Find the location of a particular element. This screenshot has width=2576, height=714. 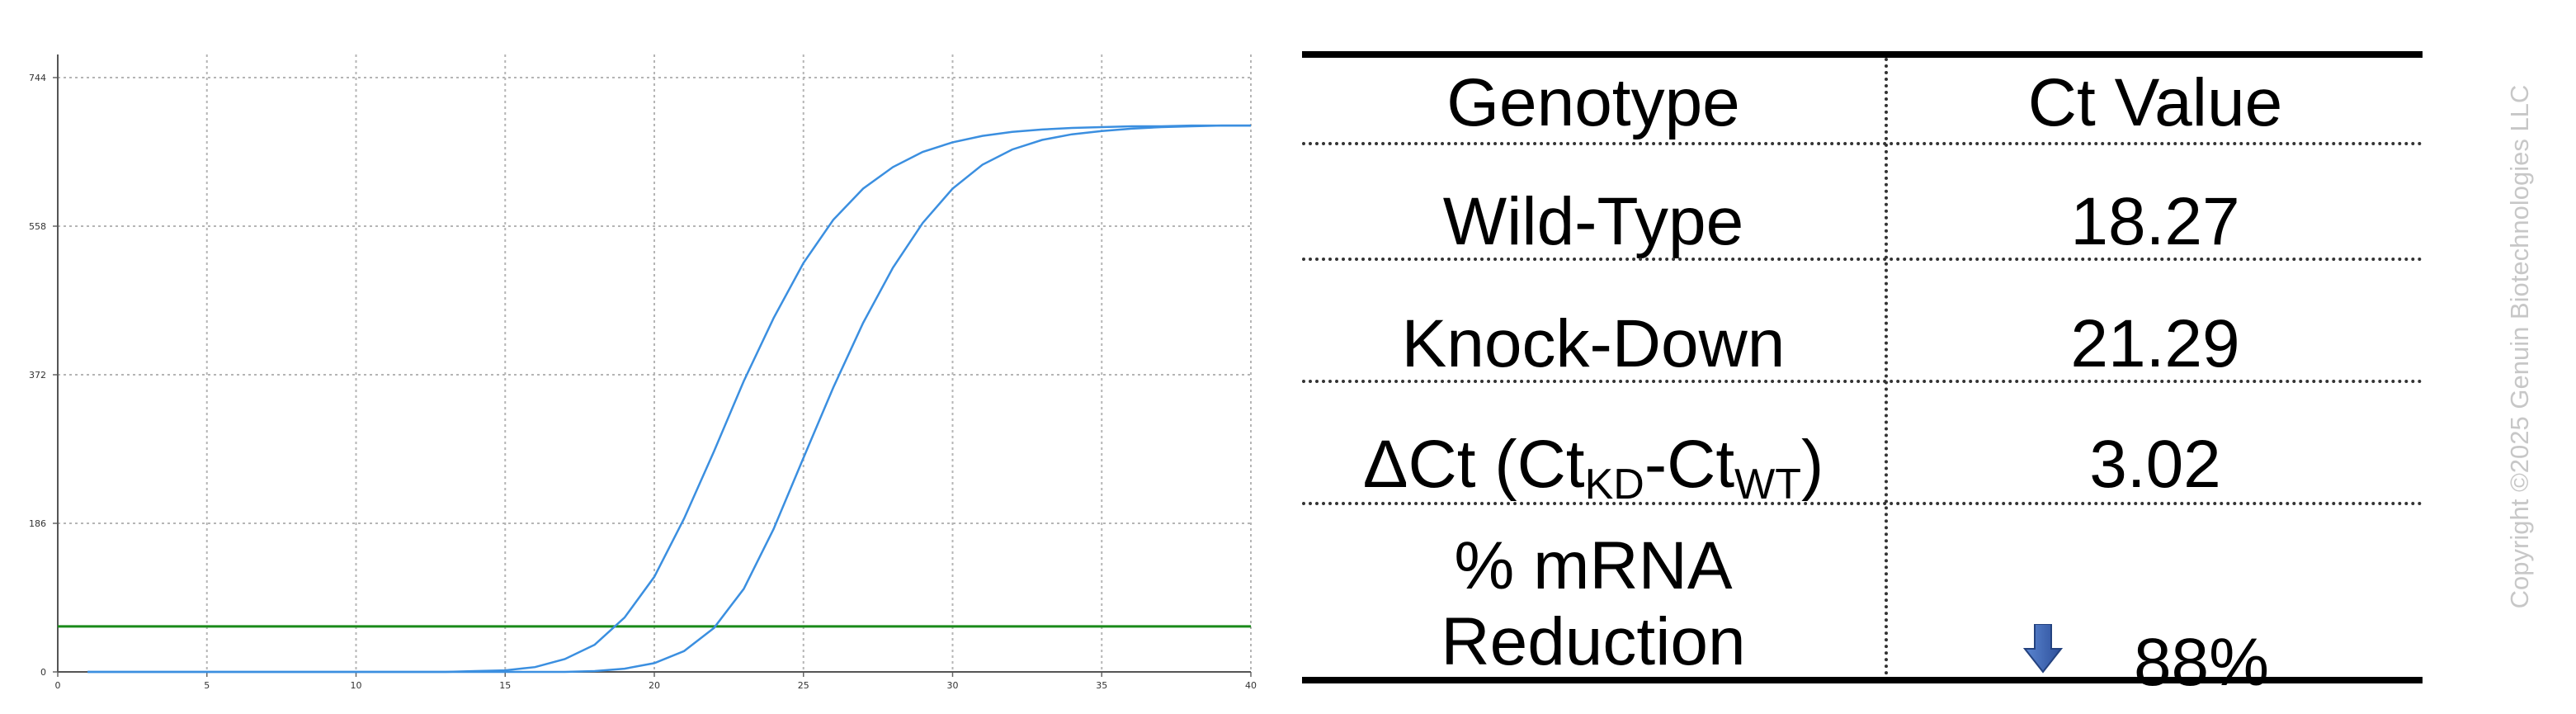

x-tick-label: 0 is located at coordinates (58, 685).